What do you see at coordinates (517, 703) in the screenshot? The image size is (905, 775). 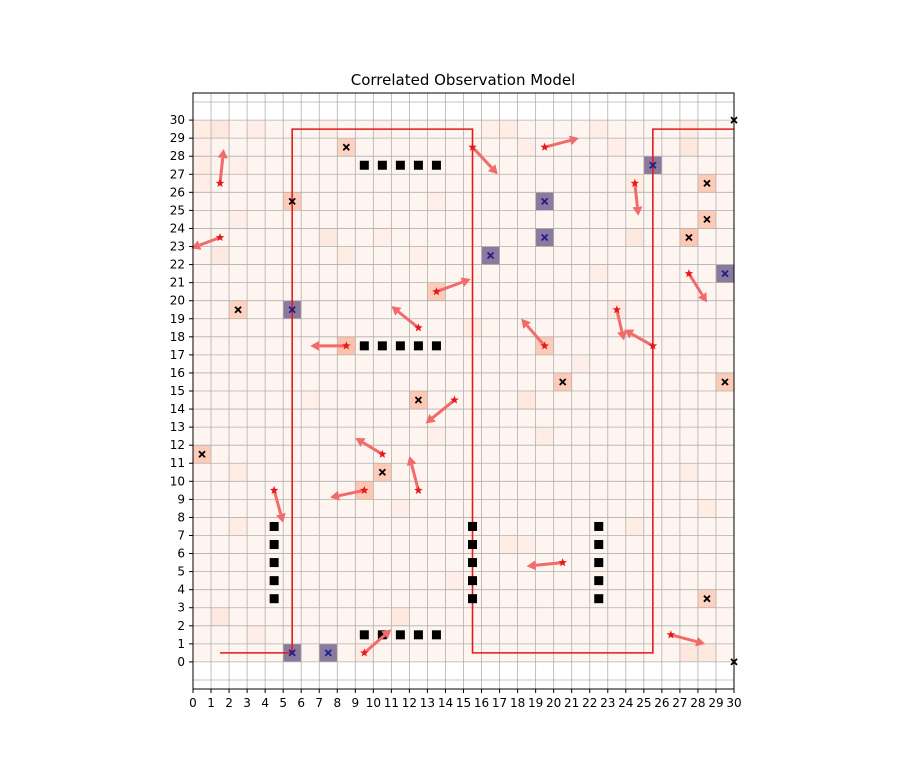 I see `x-tick-label: 18` at bounding box center [517, 703].